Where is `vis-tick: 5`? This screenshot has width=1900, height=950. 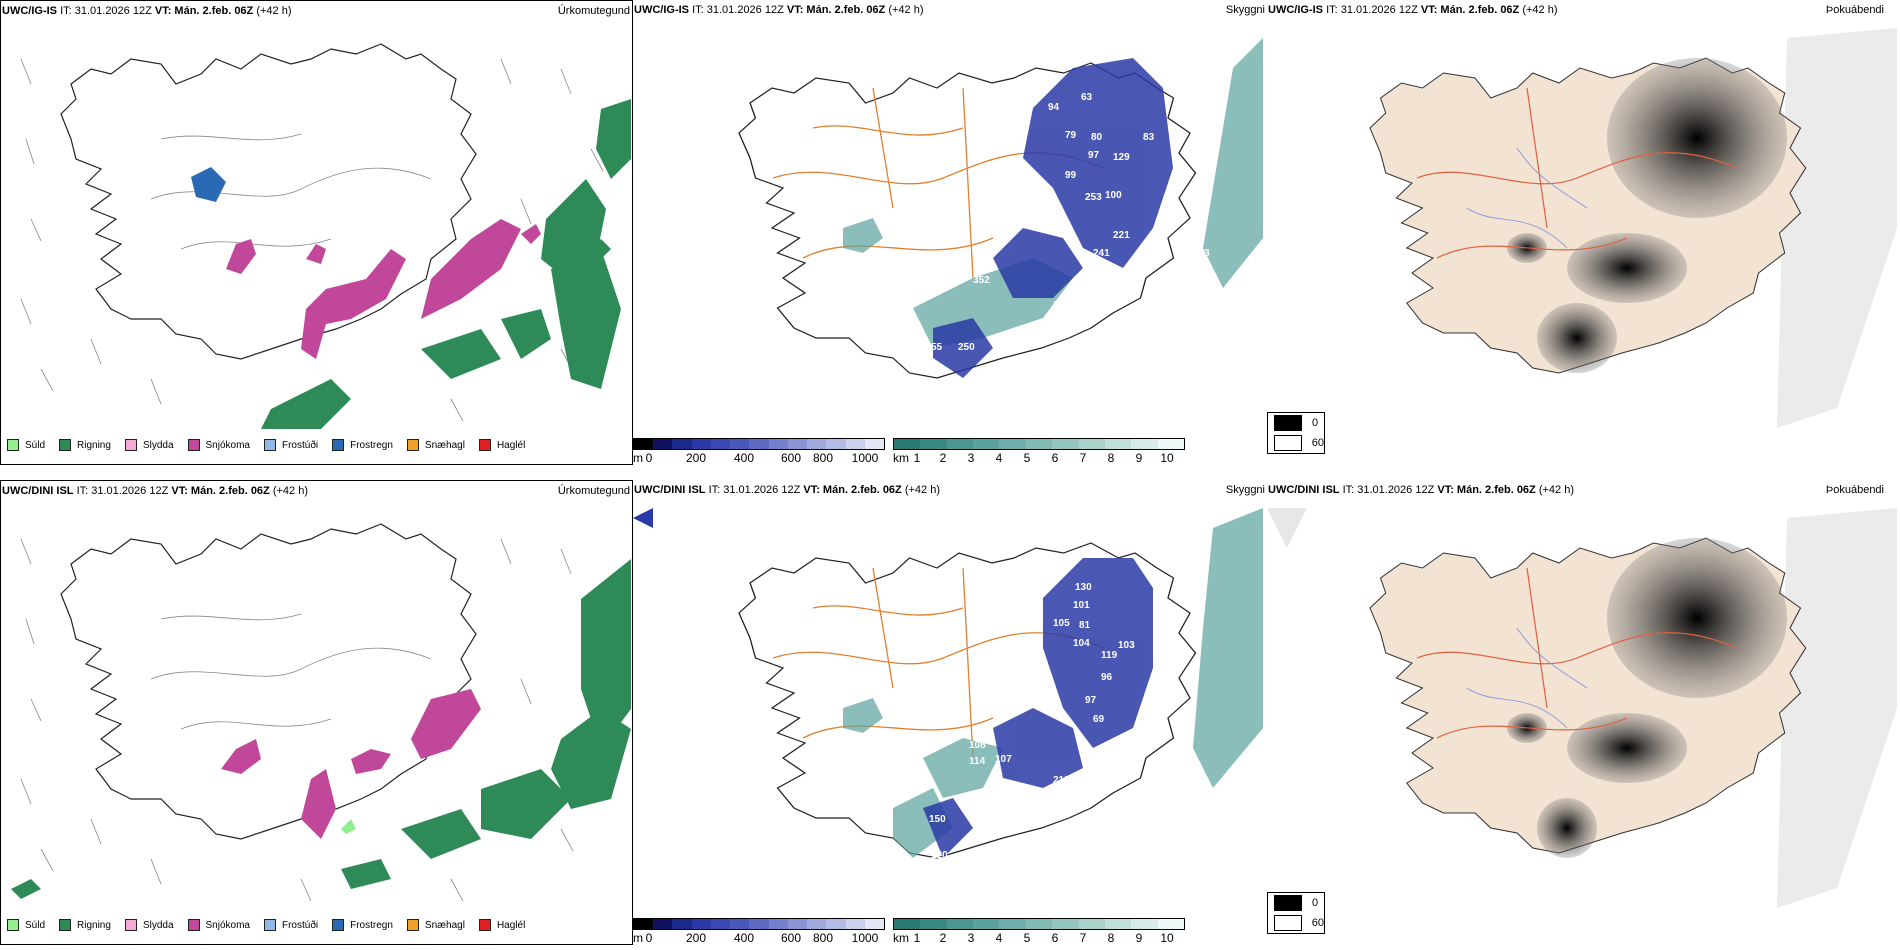 vis-tick: 5 is located at coordinates (1027, 458).